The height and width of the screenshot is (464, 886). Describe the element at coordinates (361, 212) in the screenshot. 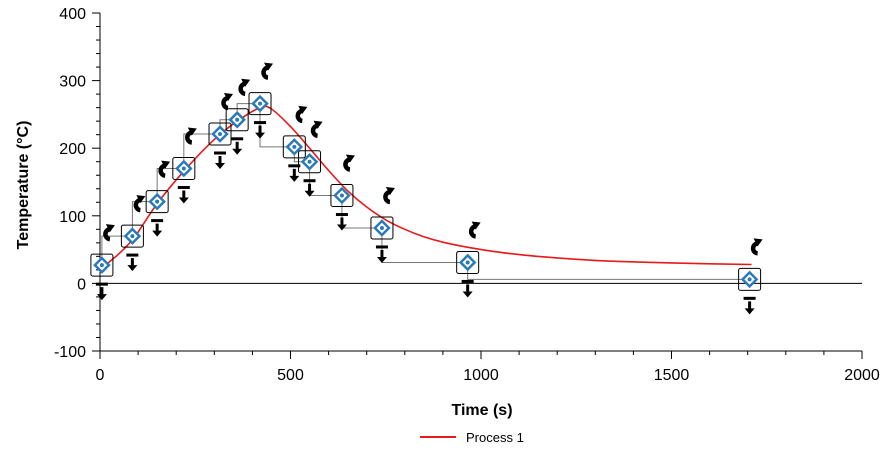

I see `point-connector` at that location.